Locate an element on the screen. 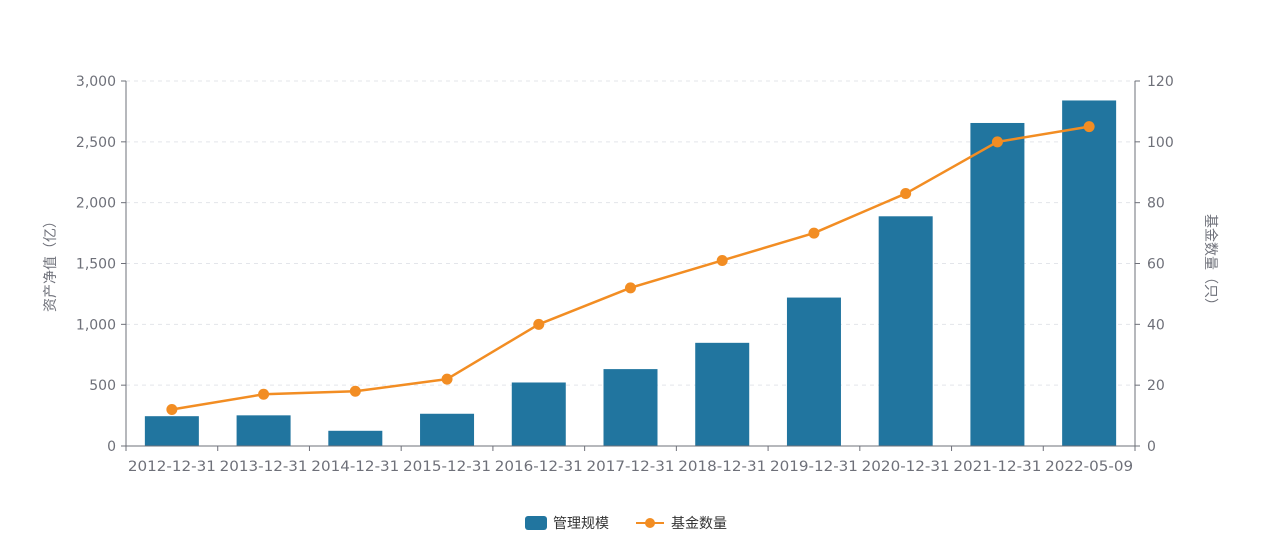 This screenshot has height=544, width=1264. y-tick-label-right: 80 is located at coordinates (1156, 204).